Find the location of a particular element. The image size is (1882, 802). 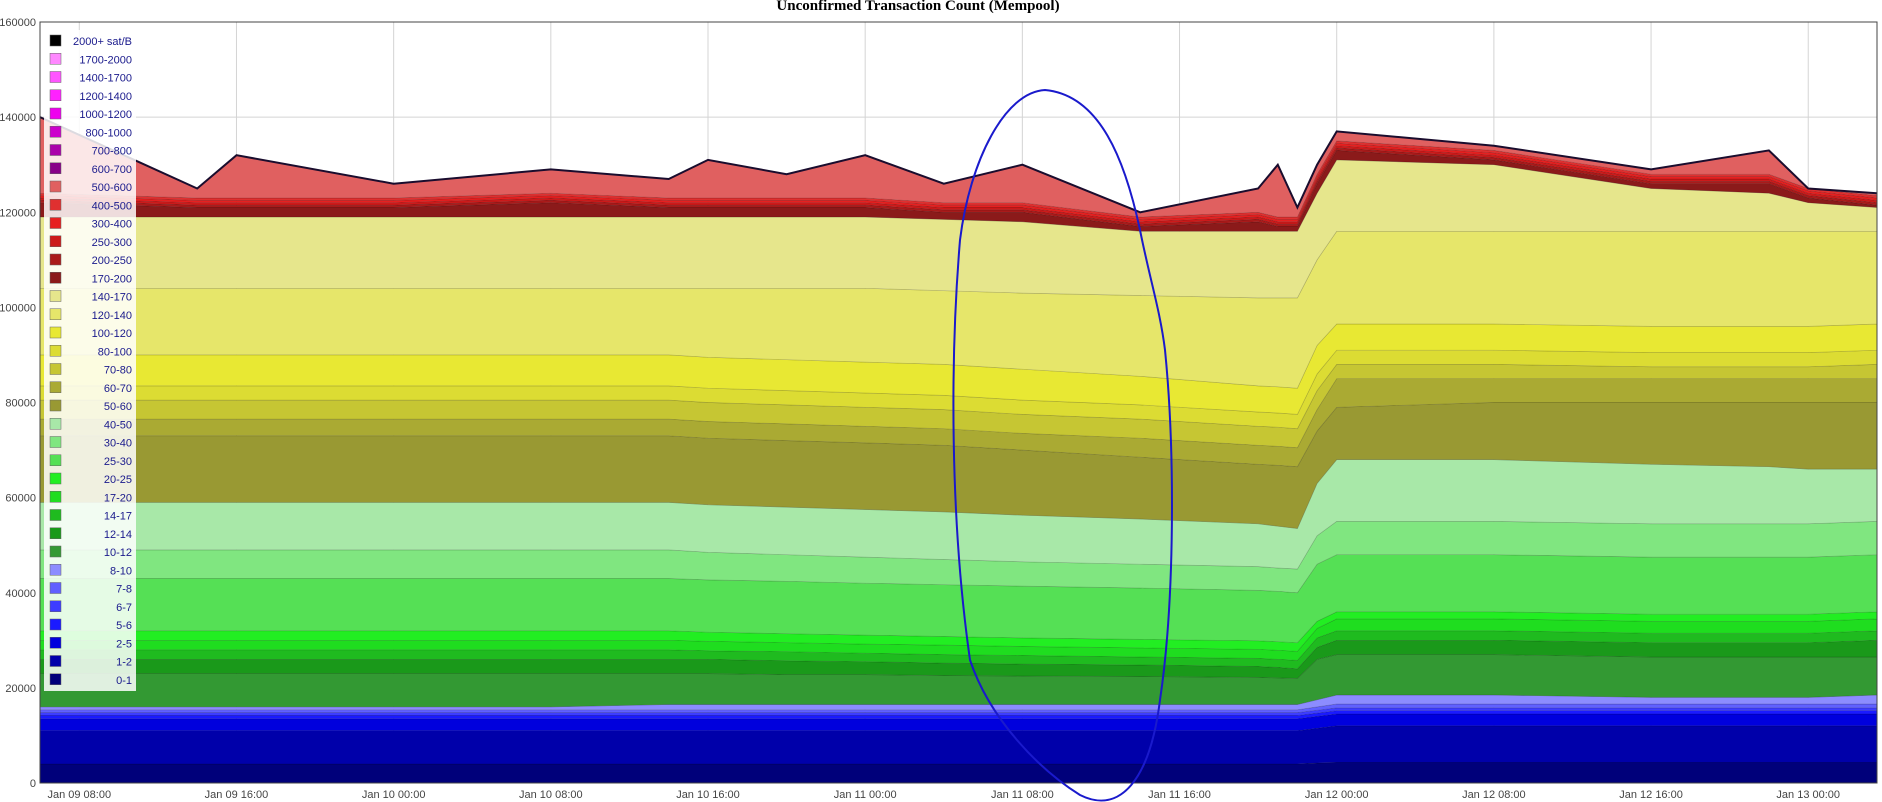

legend-label: 0-1 is located at coordinates (124, 681).